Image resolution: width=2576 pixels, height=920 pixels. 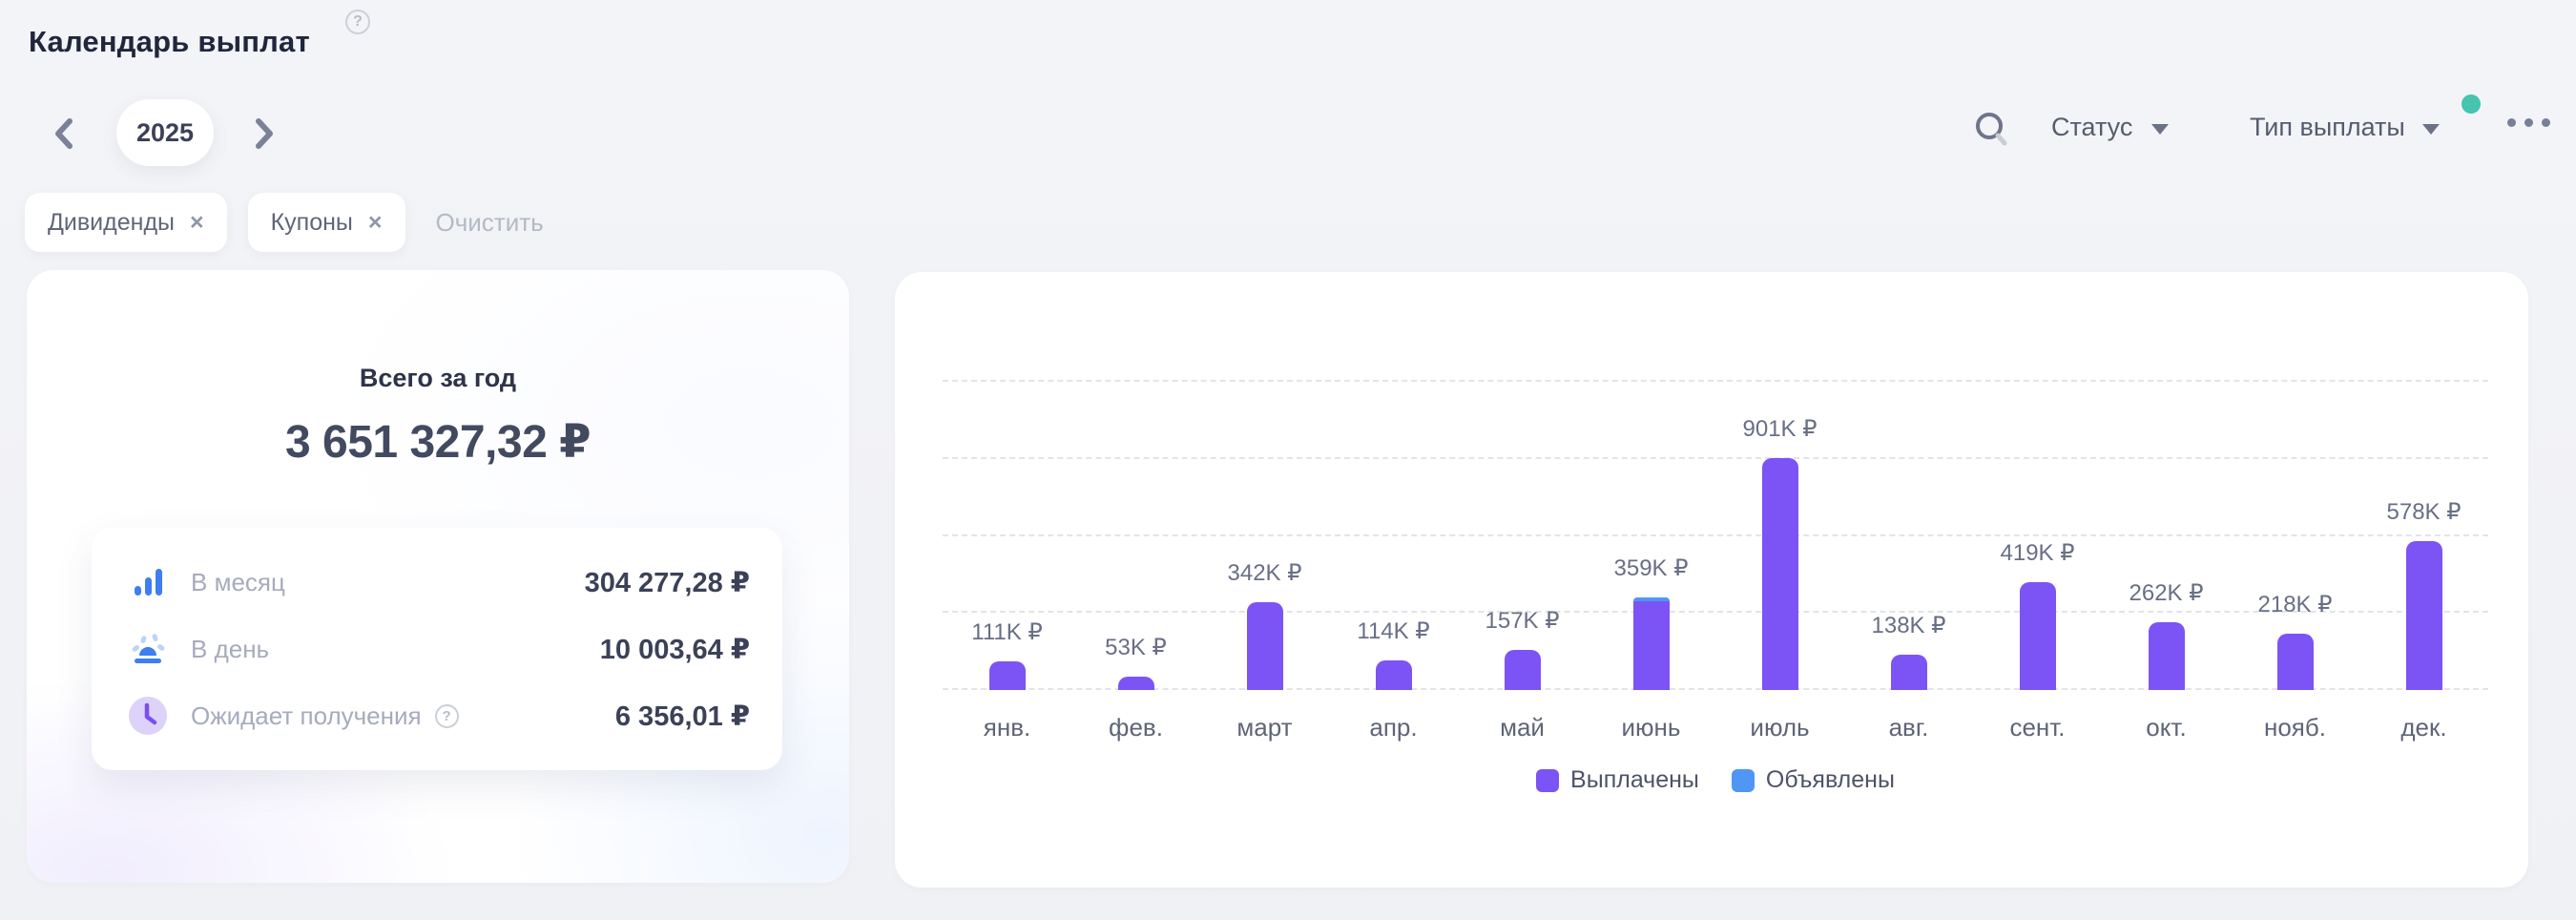 I want to click on bar-янв., so click(x=1007, y=675).